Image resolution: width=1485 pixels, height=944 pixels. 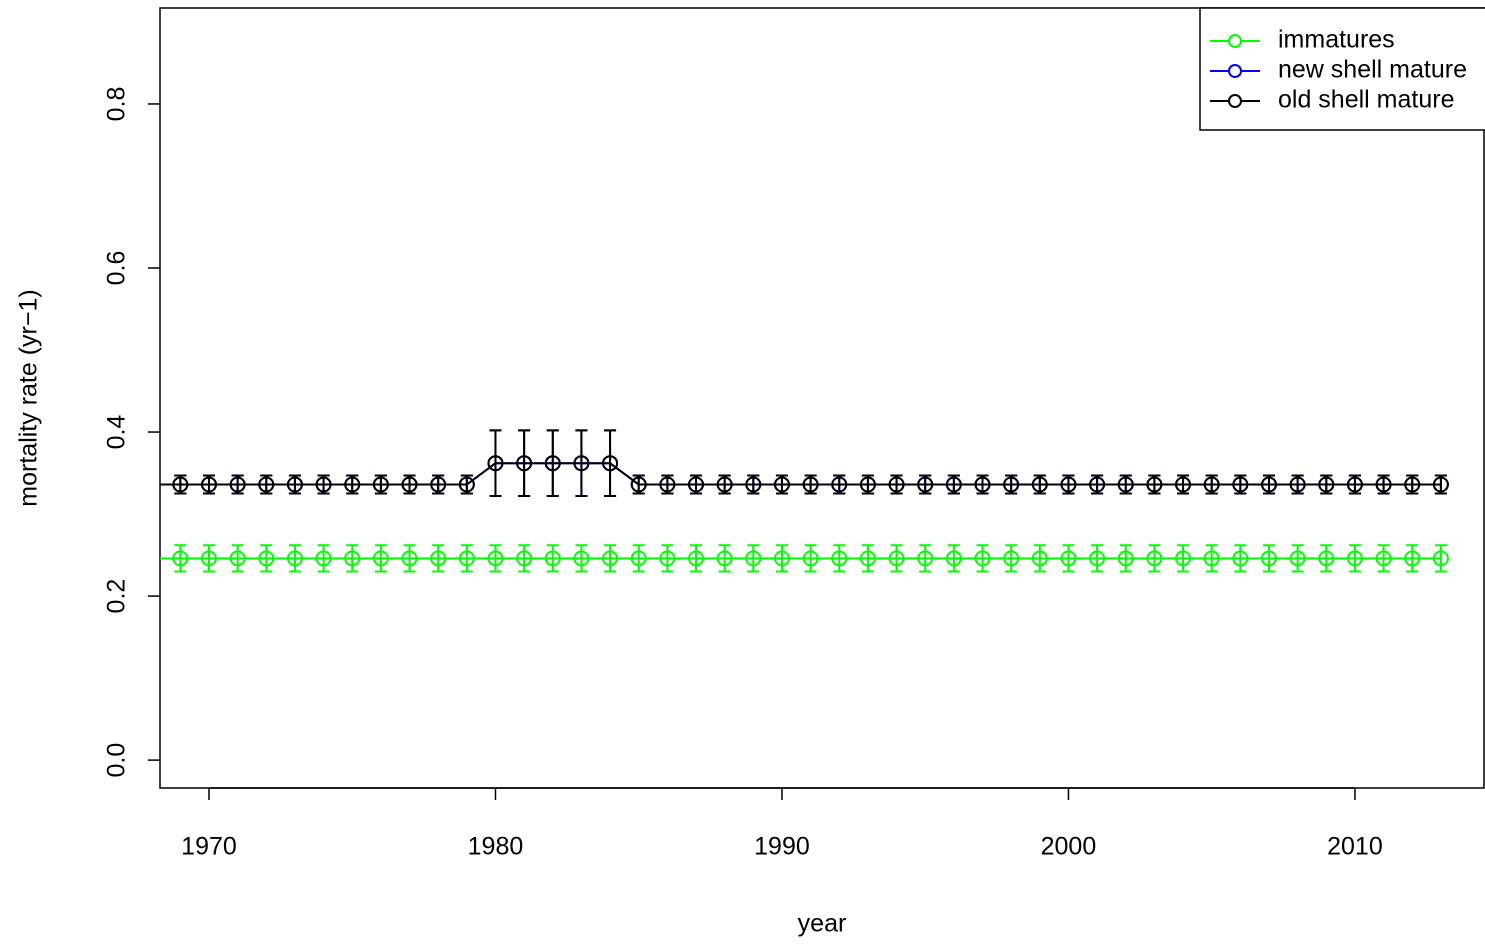 What do you see at coordinates (1372, 70) in the screenshot?
I see `legend-label: new shell mature` at bounding box center [1372, 70].